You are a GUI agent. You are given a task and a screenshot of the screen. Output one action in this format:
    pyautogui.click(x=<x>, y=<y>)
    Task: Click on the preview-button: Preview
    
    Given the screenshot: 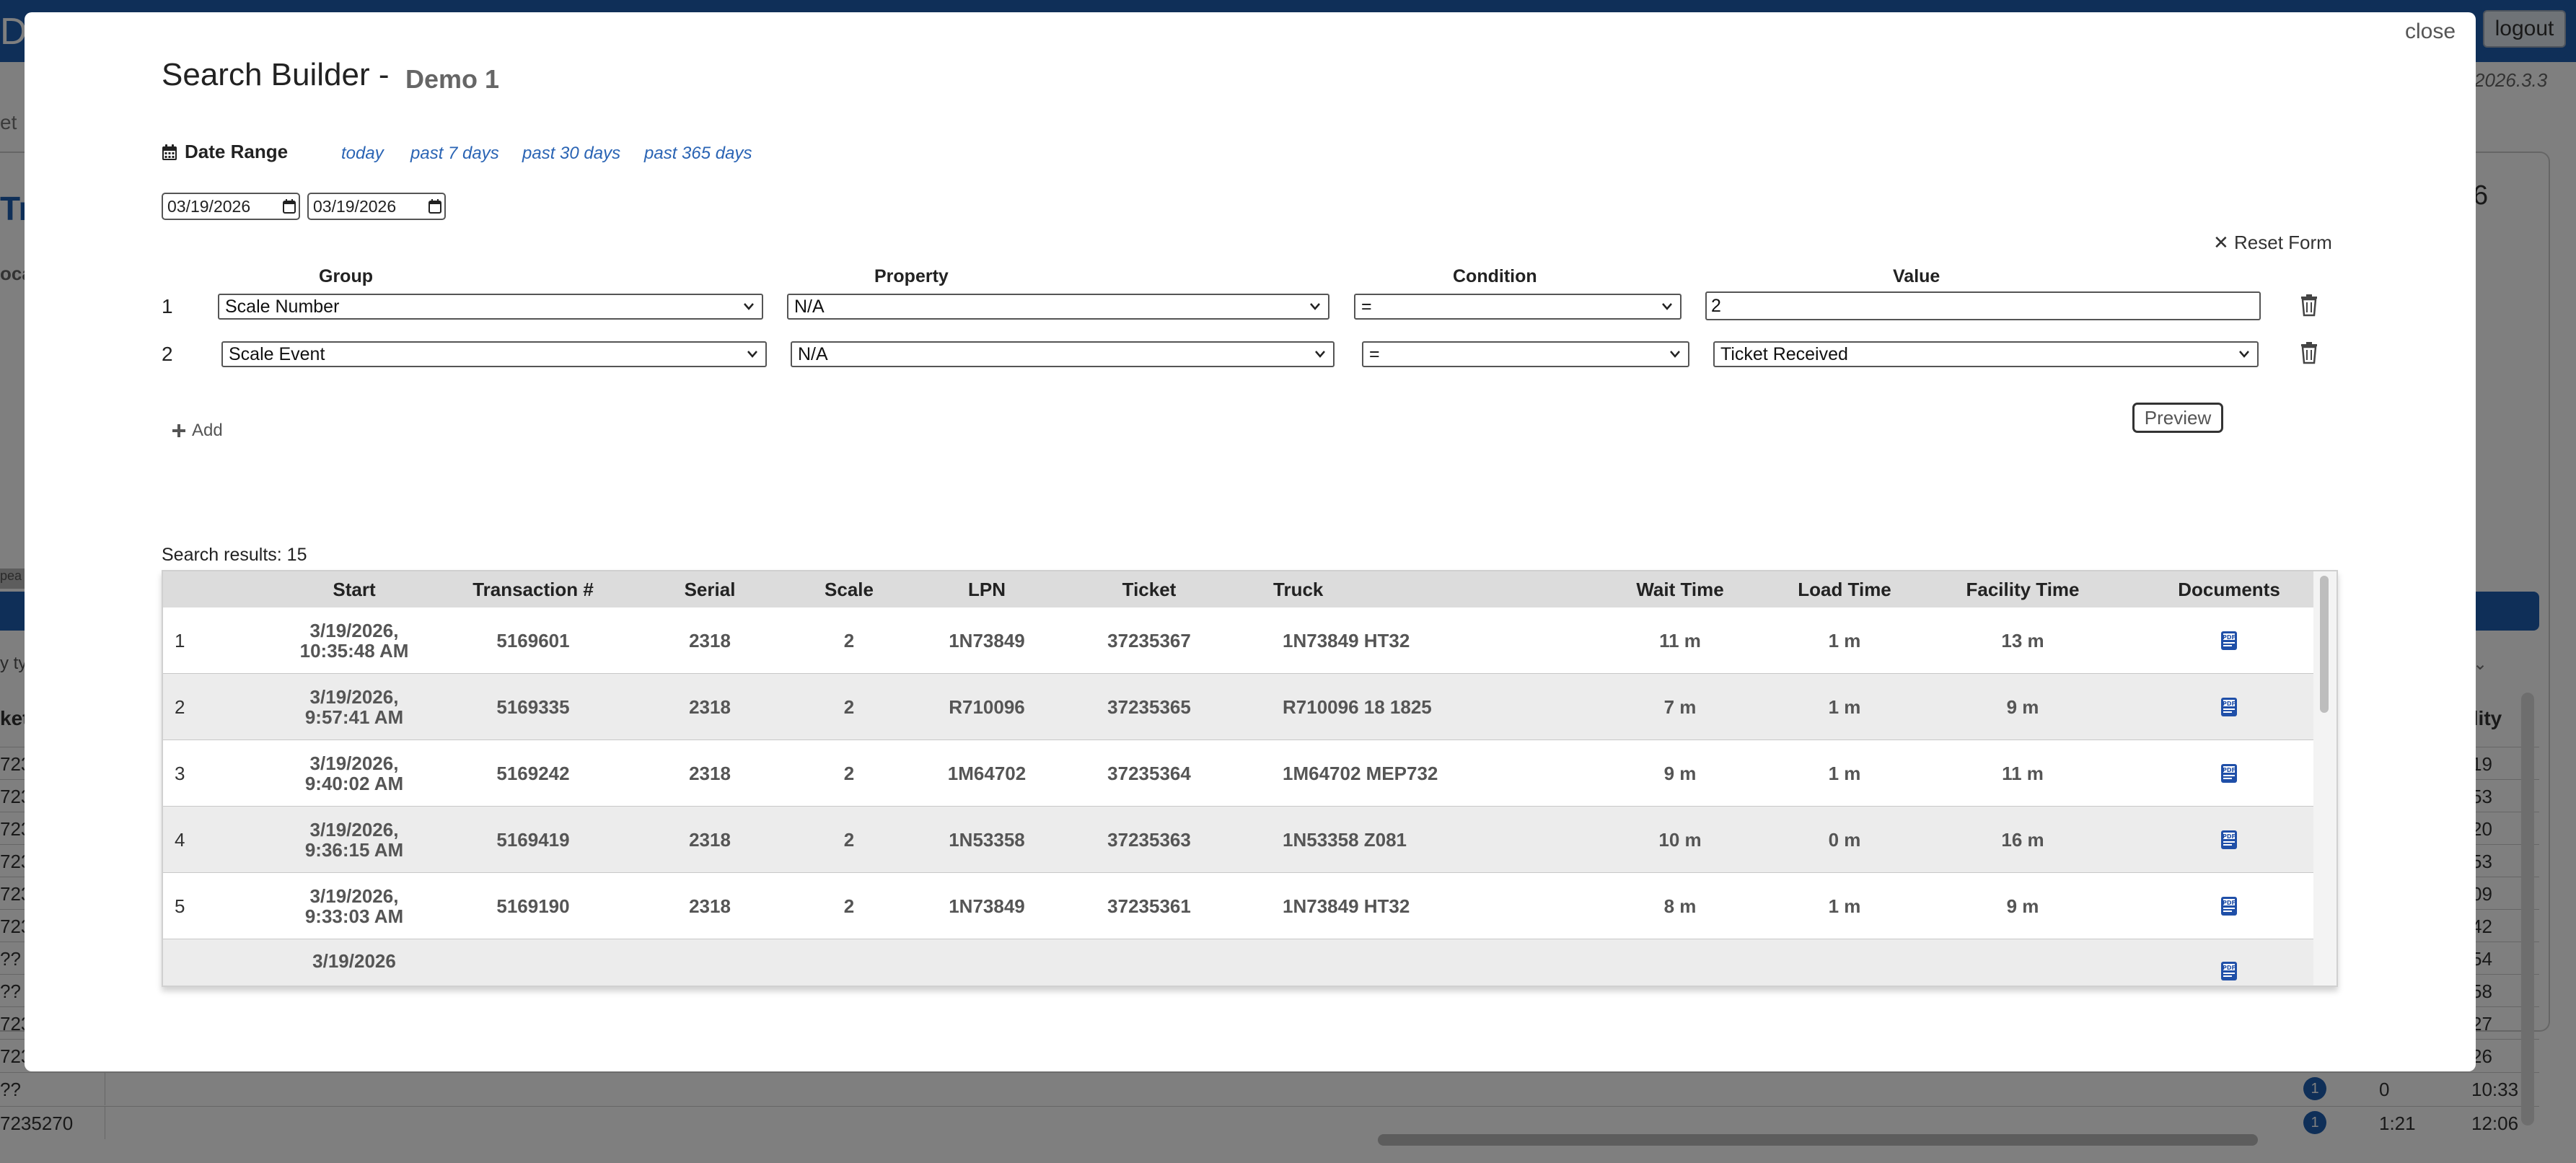 What is the action you would take?
    pyautogui.click(x=2177, y=418)
    